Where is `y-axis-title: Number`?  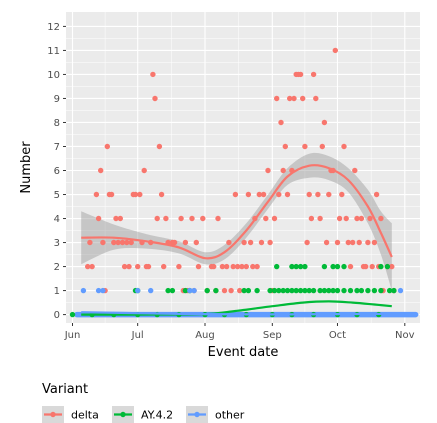
y-axis-title: Number is located at coordinates (26, 167).